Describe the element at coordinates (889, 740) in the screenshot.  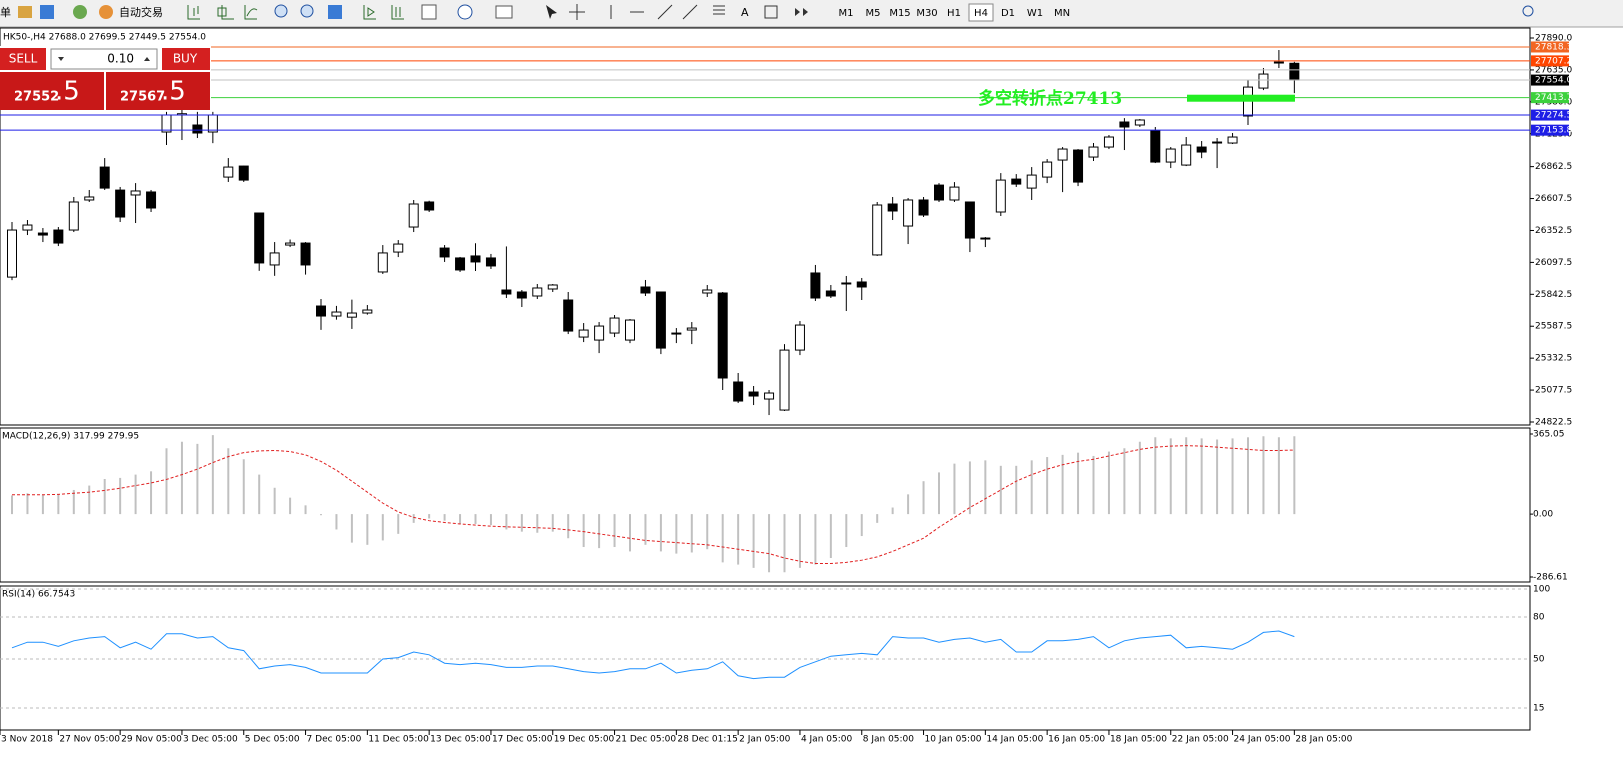
I see `x-tick-label: 8 Jan 05:00` at that location.